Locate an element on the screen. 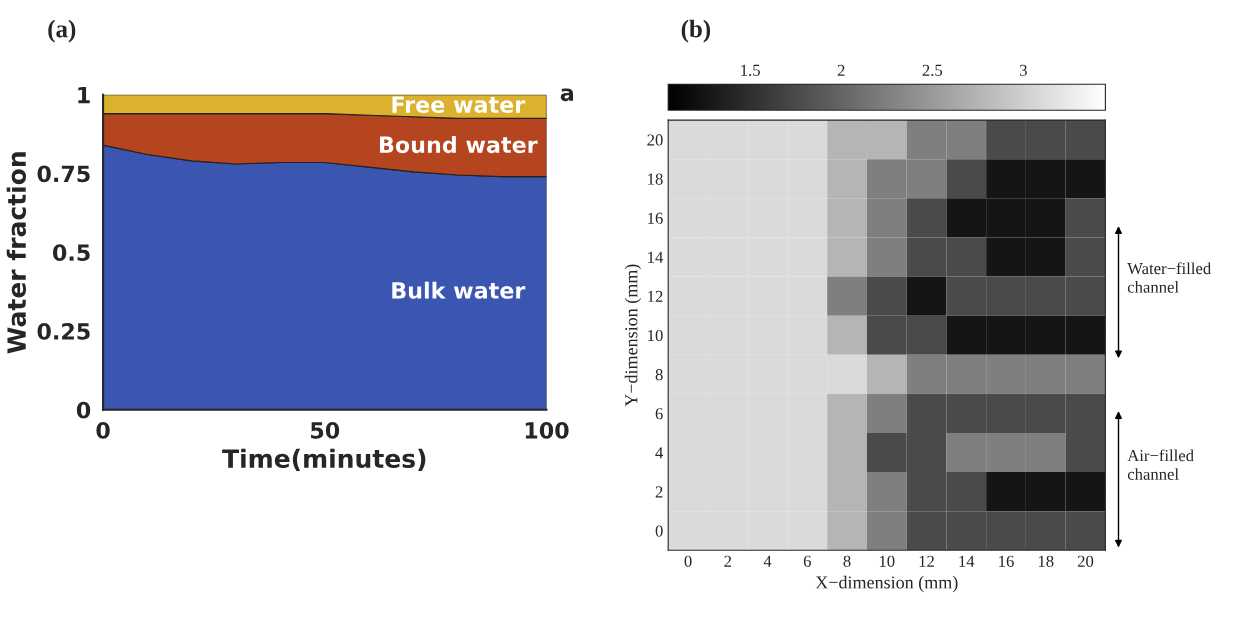 This screenshot has height=619, width=1242. x-tick-label: 6 is located at coordinates (807, 561).